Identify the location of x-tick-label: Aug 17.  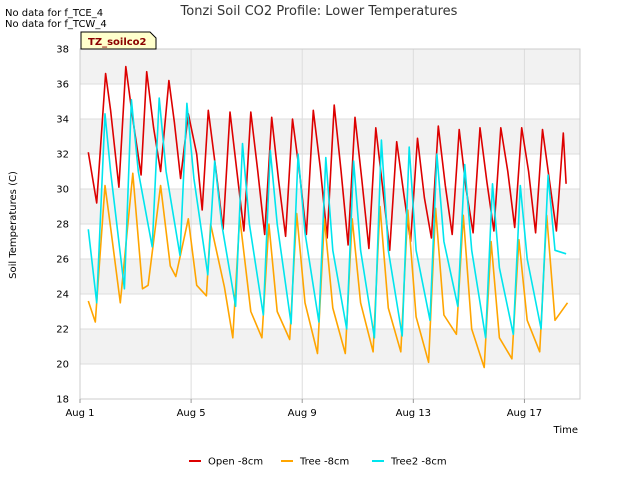
(524, 413).